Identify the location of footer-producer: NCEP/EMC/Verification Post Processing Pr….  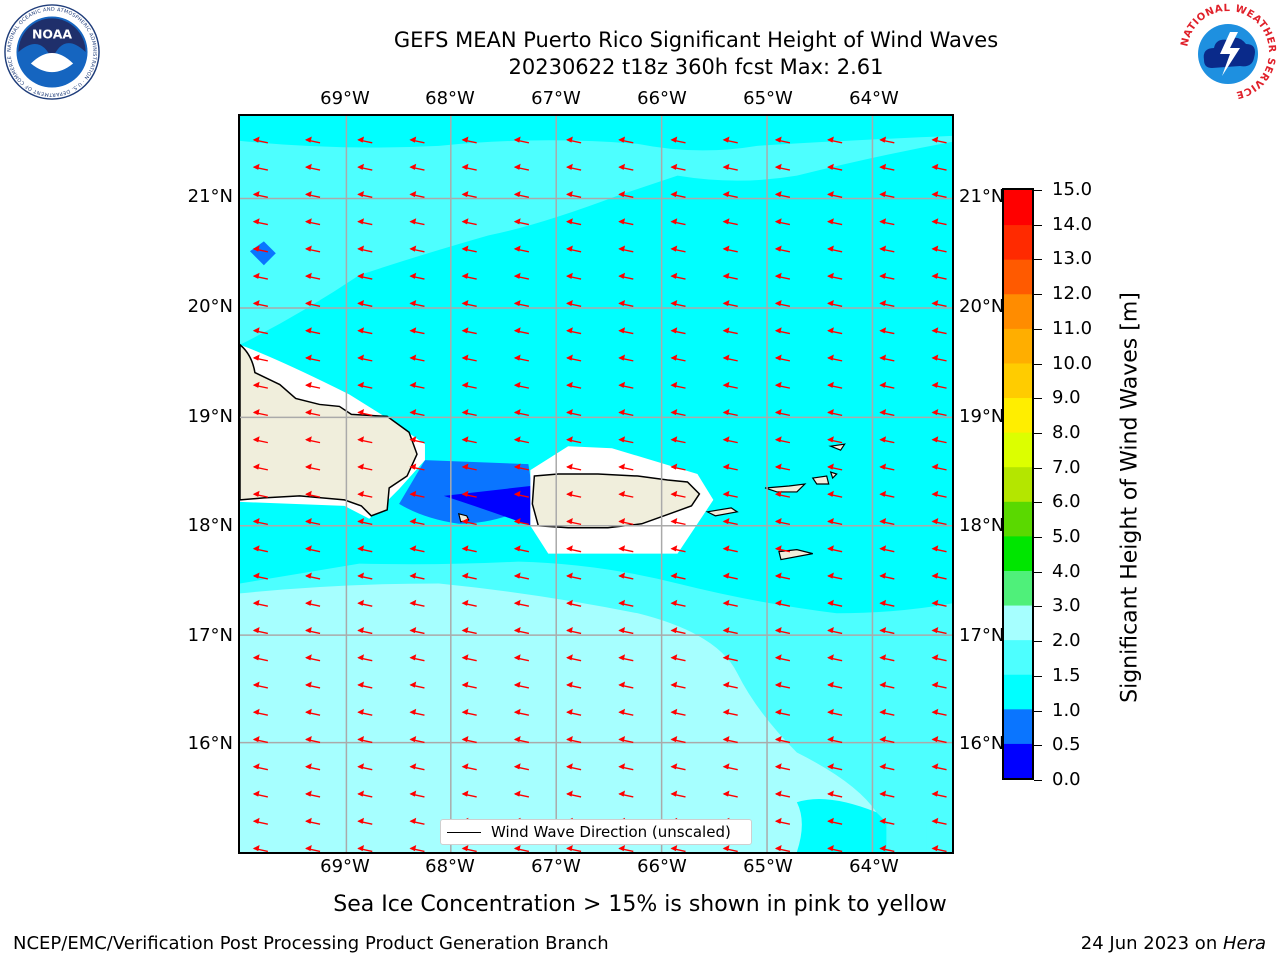
(311, 943).